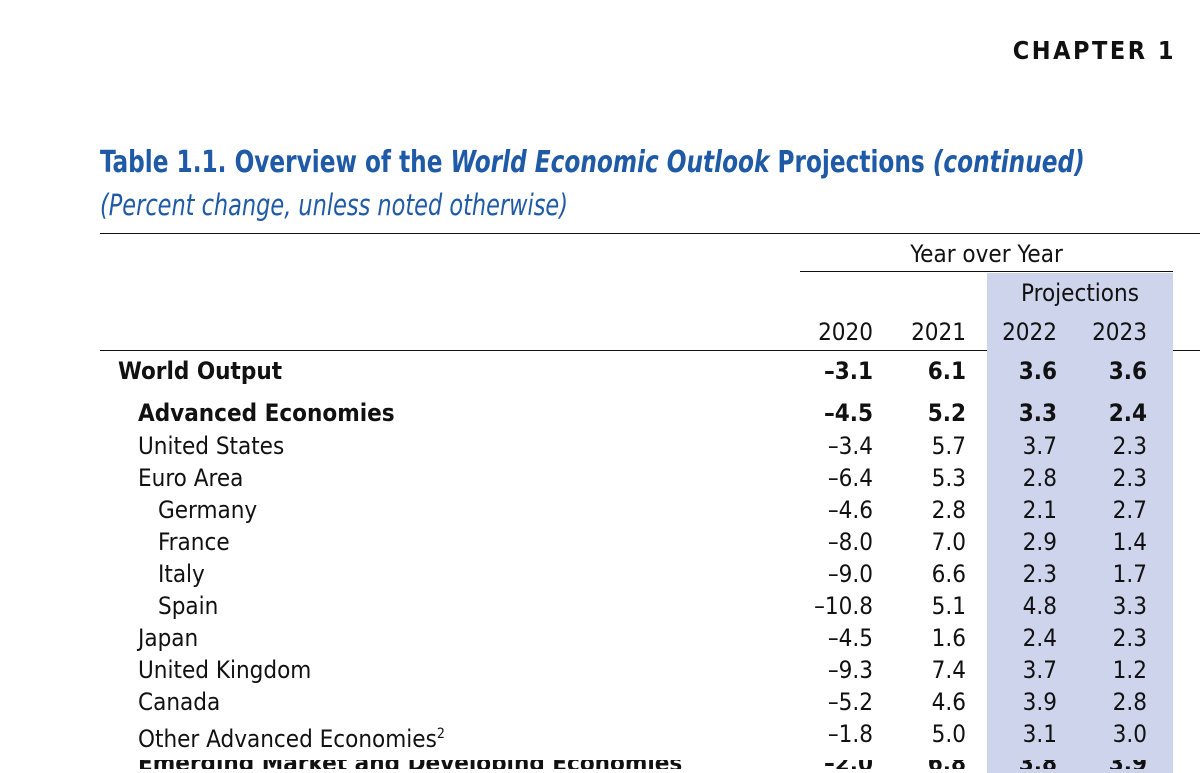  I want to click on partial-row-value-2021: 6.8, so click(931, 764).